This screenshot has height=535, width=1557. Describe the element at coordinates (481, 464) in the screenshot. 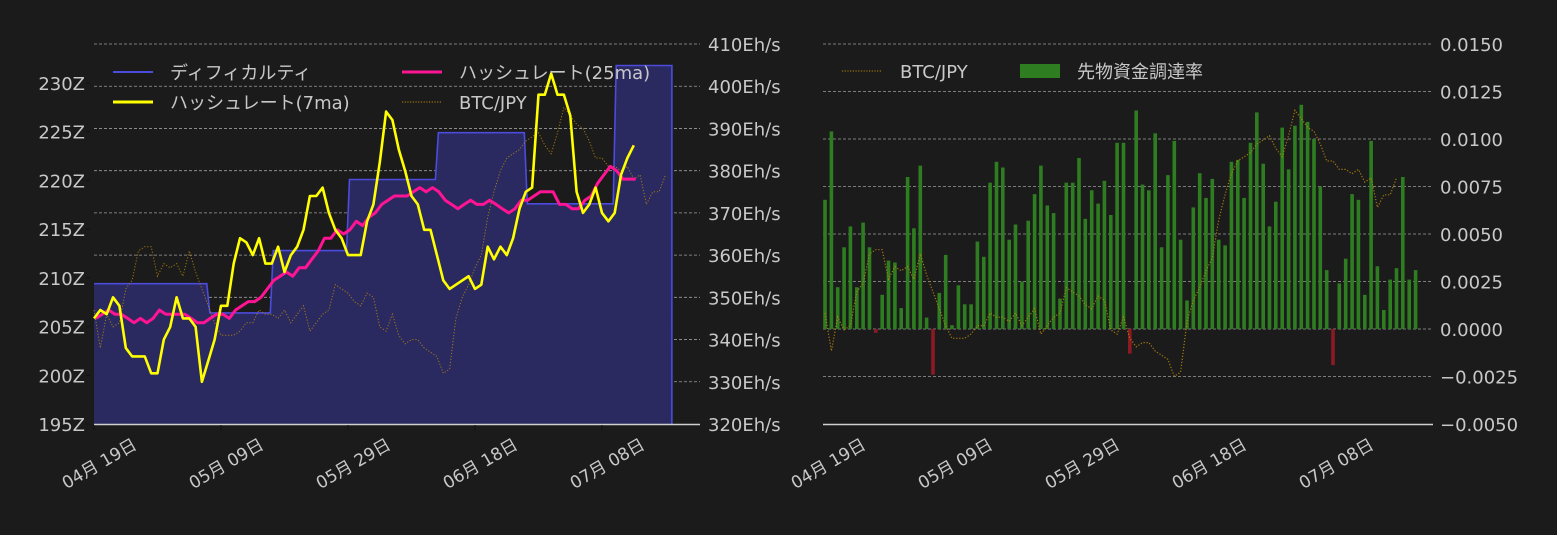

I see `x-tick-label: 06月 18日` at that location.